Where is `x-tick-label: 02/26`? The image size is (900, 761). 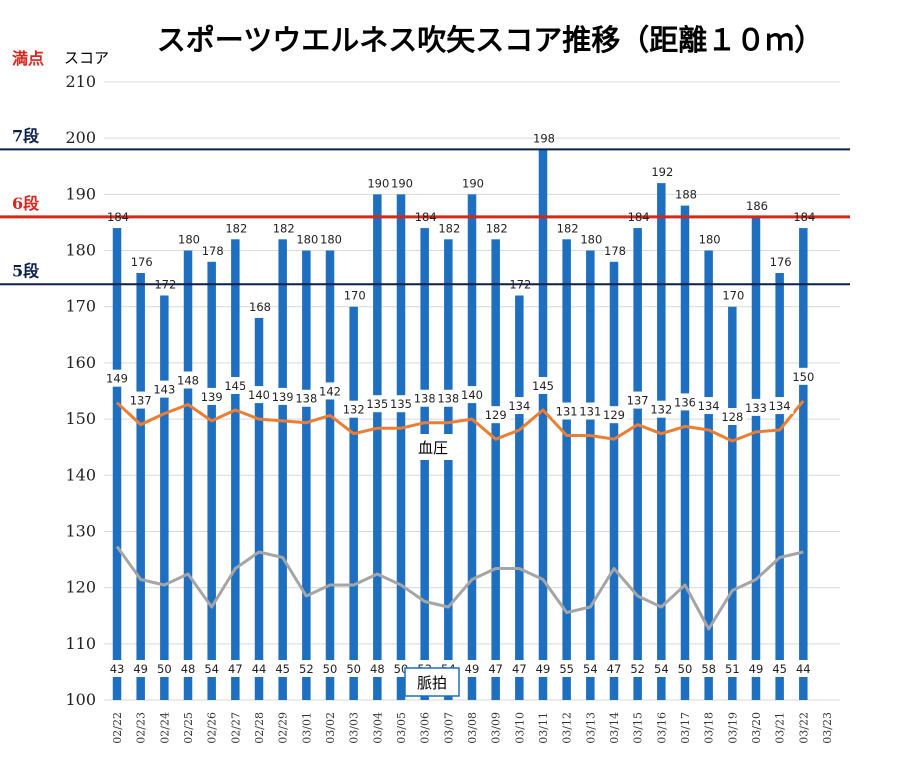 x-tick-label: 02/26 is located at coordinates (212, 728).